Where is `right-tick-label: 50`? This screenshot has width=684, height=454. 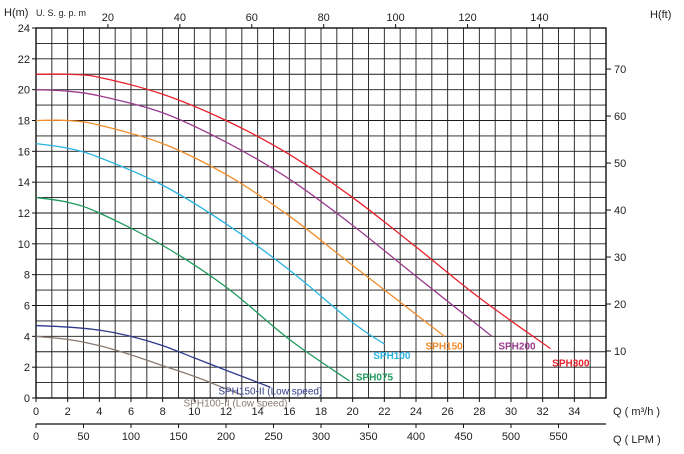 right-tick-label: 50 is located at coordinates (620, 164).